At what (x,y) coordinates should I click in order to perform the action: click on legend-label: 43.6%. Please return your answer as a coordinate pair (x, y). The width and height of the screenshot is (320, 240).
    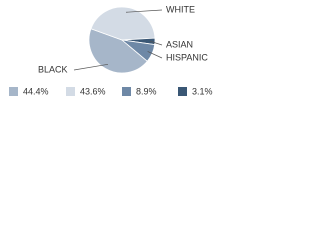
    Looking at the image, I should click on (93, 91).